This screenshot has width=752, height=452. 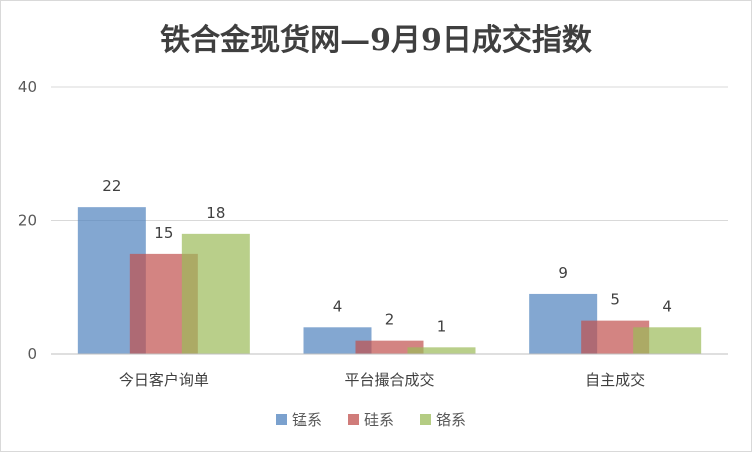 I want to click on data-label: 15, so click(x=163, y=233).